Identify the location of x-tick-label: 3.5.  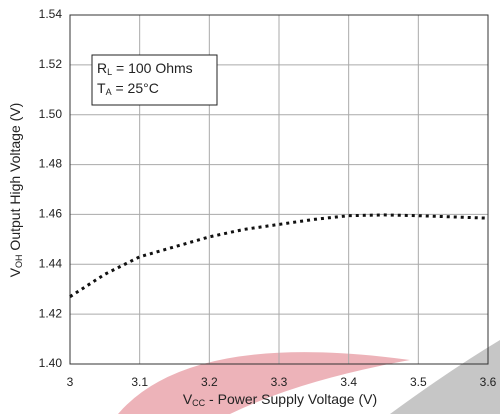
(418, 382).